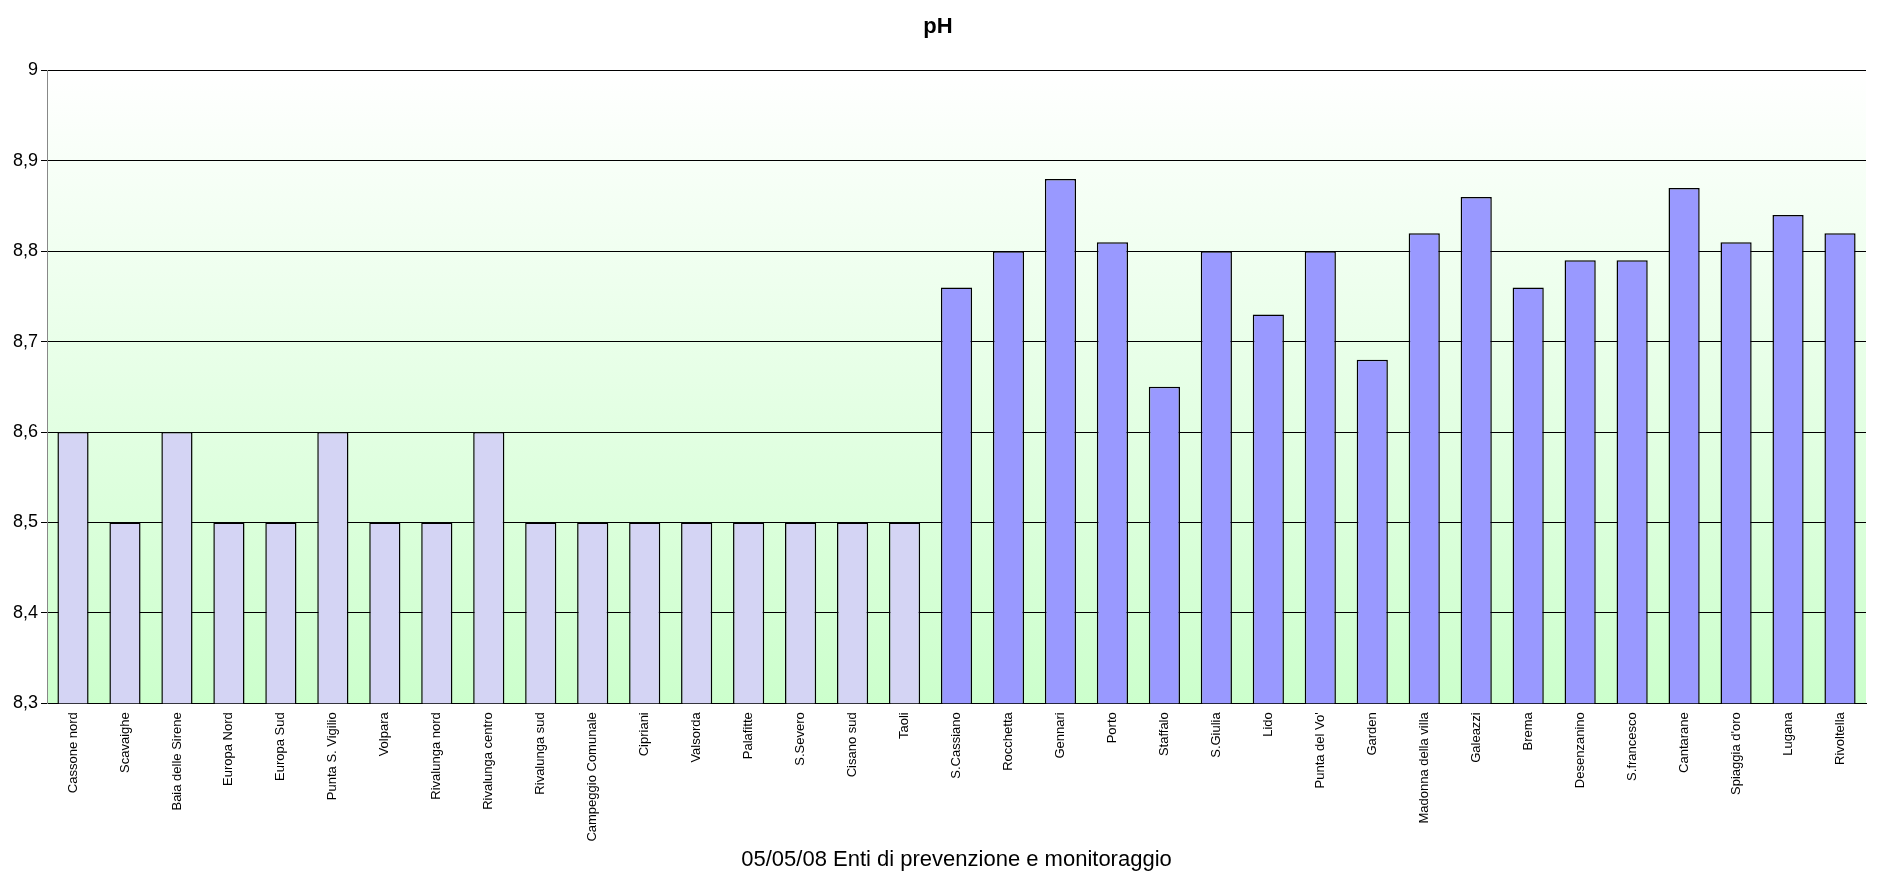  What do you see at coordinates (696, 737) in the screenshot?
I see `x-tick-label: Valsorda` at bounding box center [696, 737].